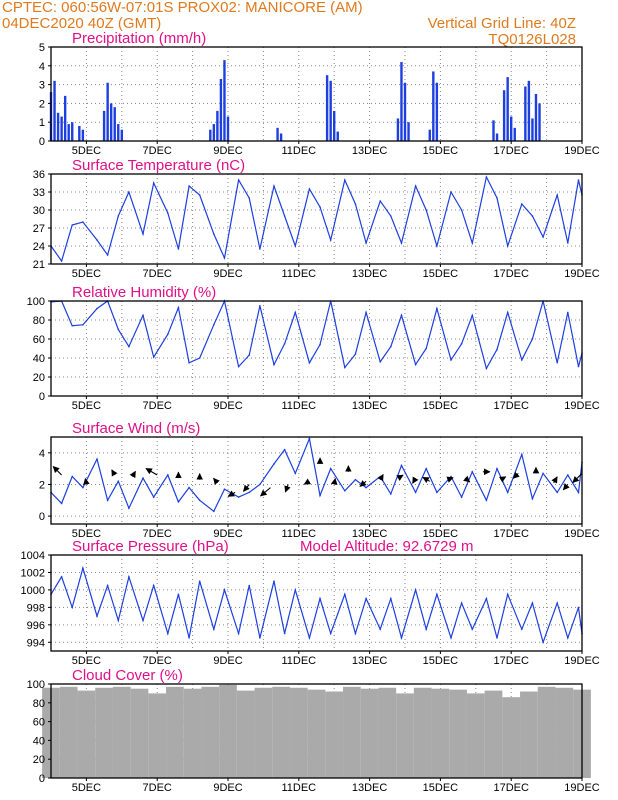 The width and height of the screenshot is (618, 800). I want to click on panel2-ytick-label-3: 30, so click(39, 211).